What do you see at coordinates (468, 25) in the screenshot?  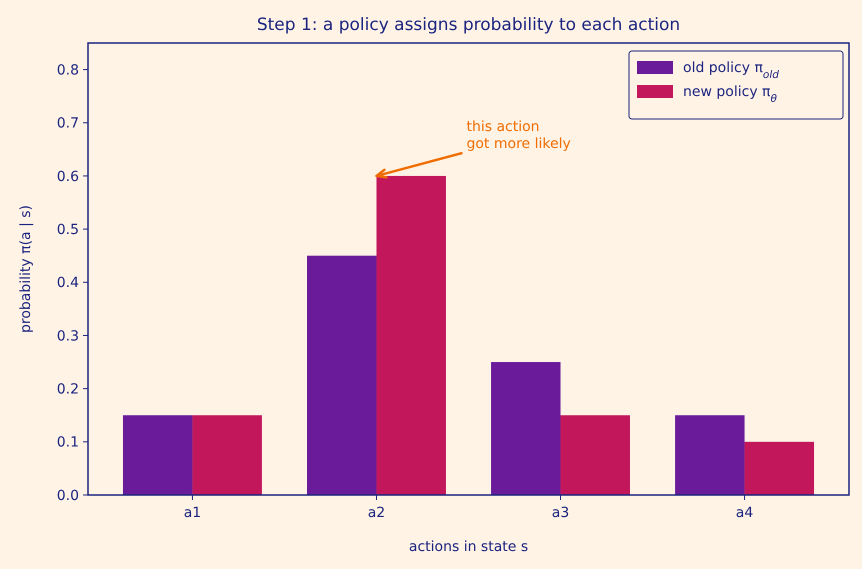 I see `chart-title: Step 1: a policy assigns probability to each action` at bounding box center [468, 25].